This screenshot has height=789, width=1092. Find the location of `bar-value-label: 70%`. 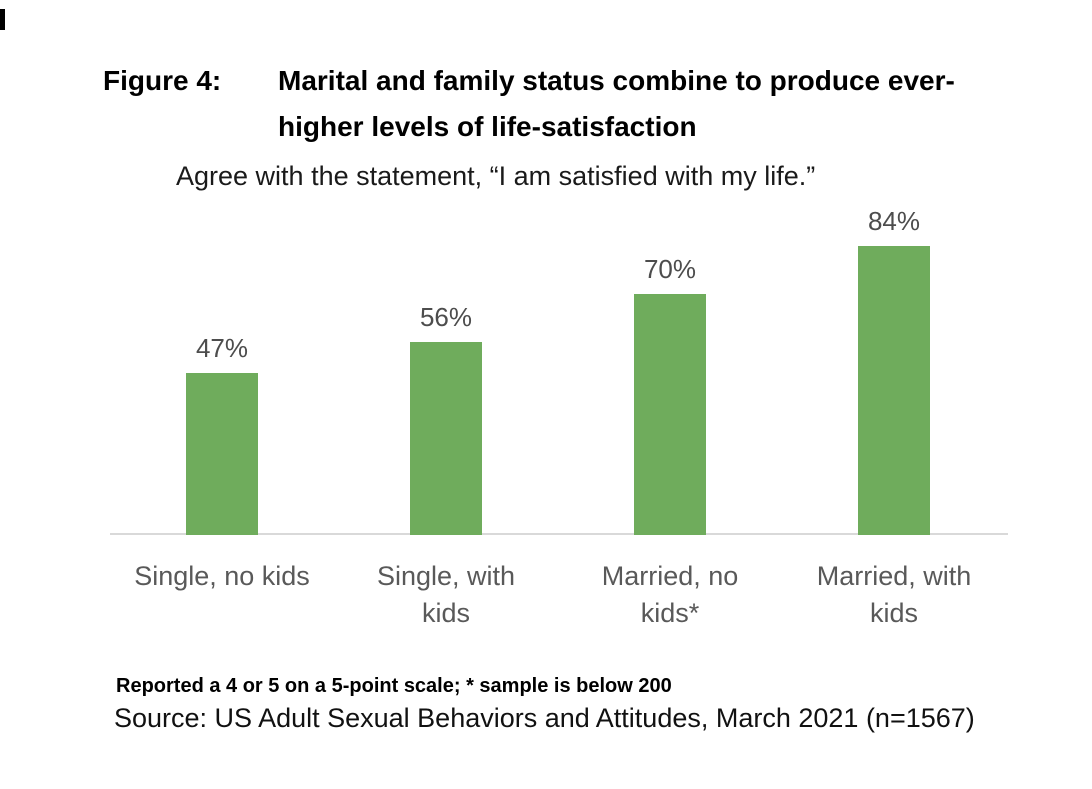

bar-value-label: 70% is located at coordinates (670, 269).